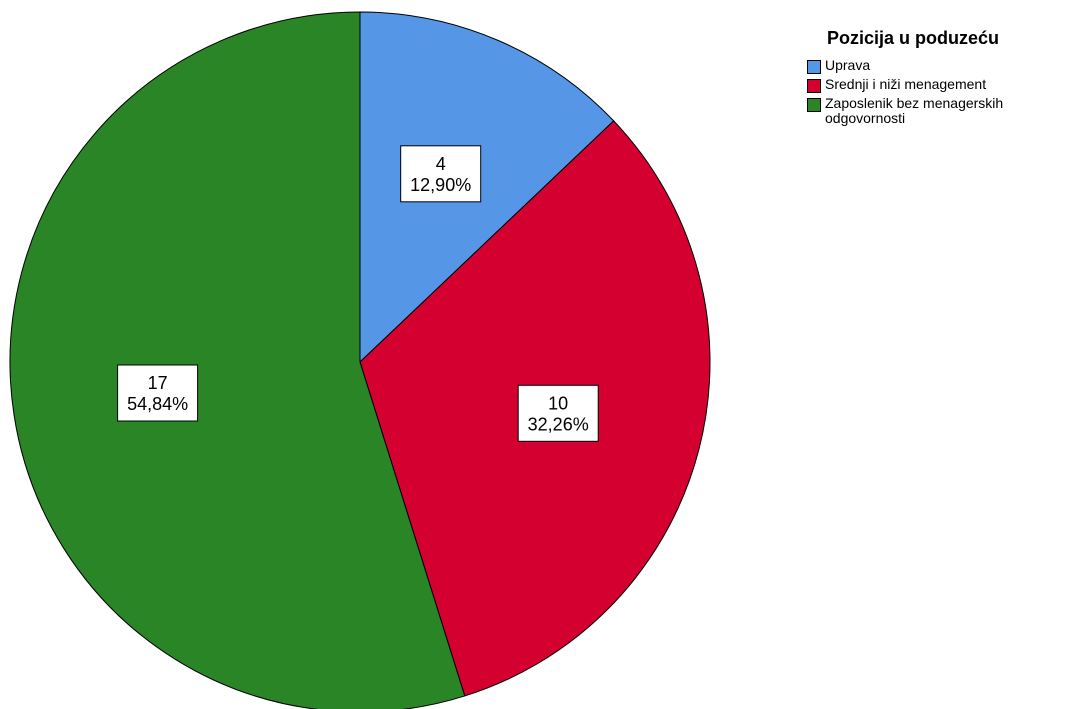 The width and height of the screenshot is (1068, 709). What do you see at coordinates (848, 65) in the screenshot?
I see `legend-label-uprava: Uprava` at bounding box center [848, 65].